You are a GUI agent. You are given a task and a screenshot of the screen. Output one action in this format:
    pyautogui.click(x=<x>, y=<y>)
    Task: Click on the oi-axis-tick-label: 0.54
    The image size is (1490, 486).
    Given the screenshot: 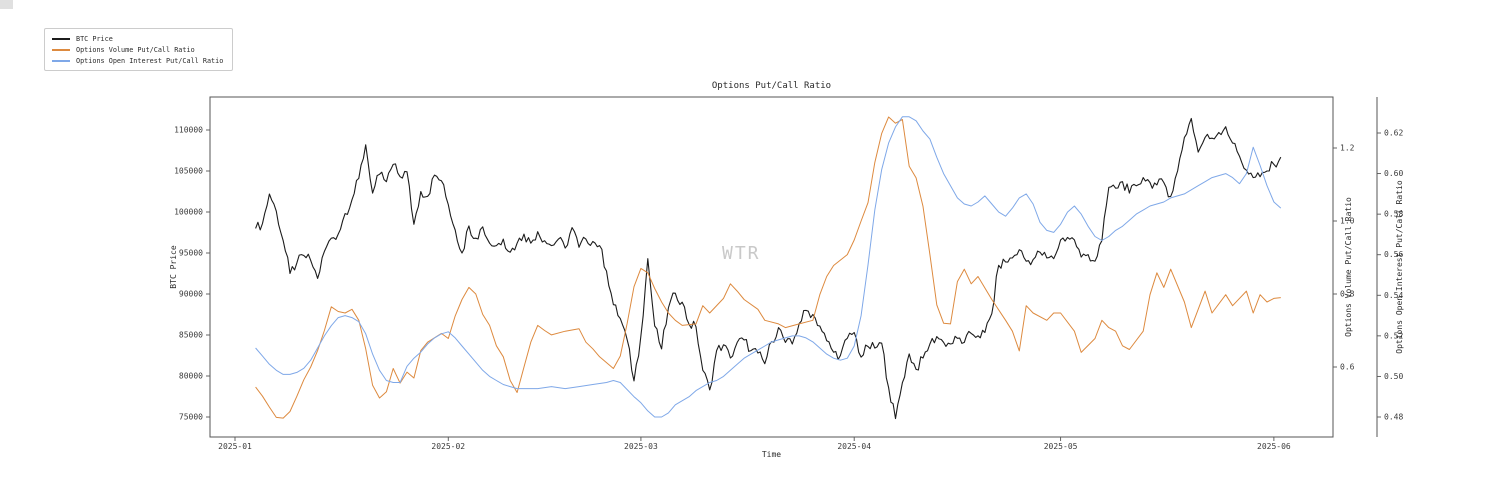 What is the action you would take?
    pyautogui.click(x=1393, y=295)
    